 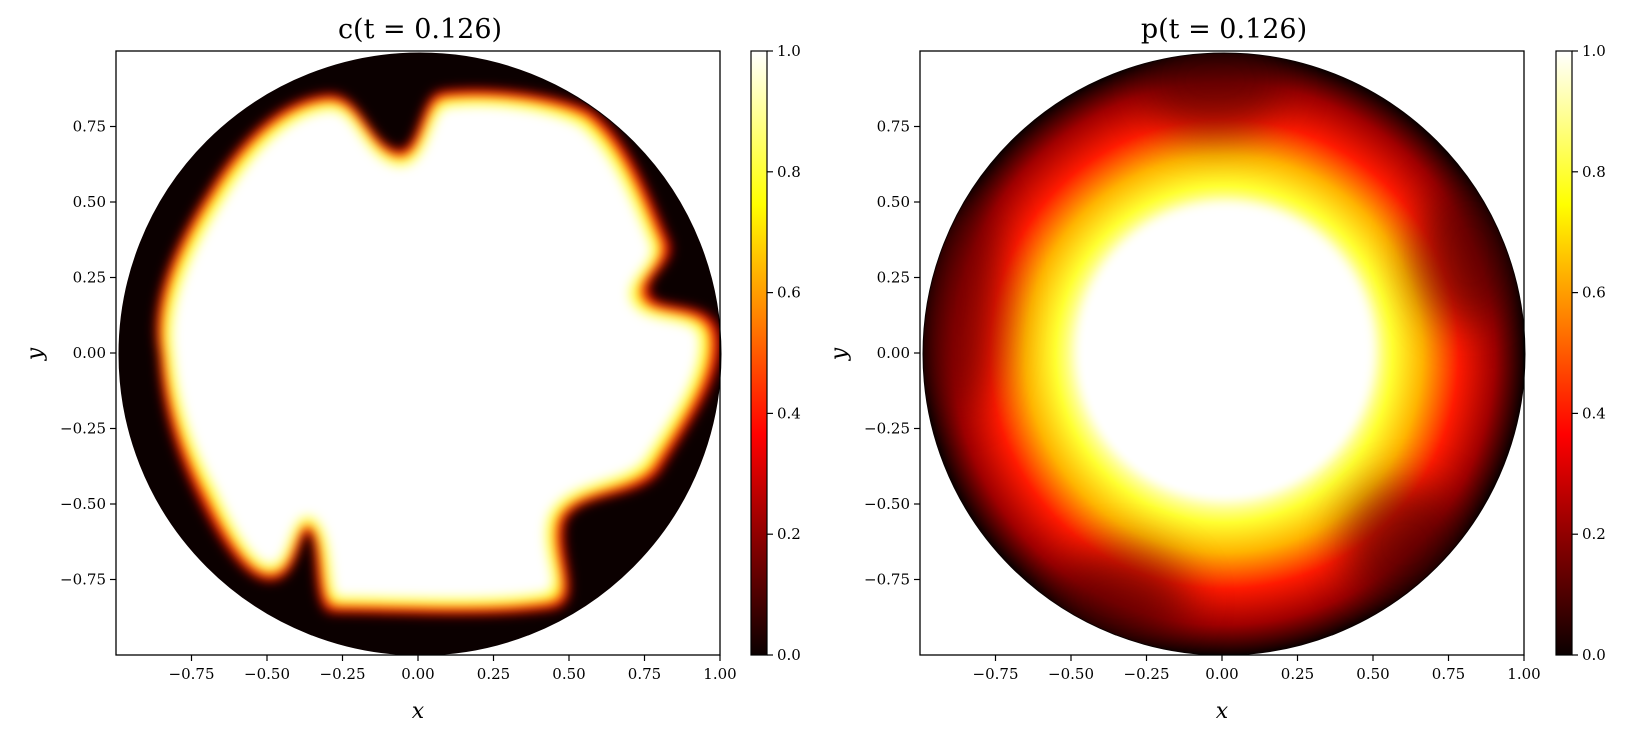 I want to click on panel-p-dark-lobe-bottom-left, so click(x=1120, y=600).